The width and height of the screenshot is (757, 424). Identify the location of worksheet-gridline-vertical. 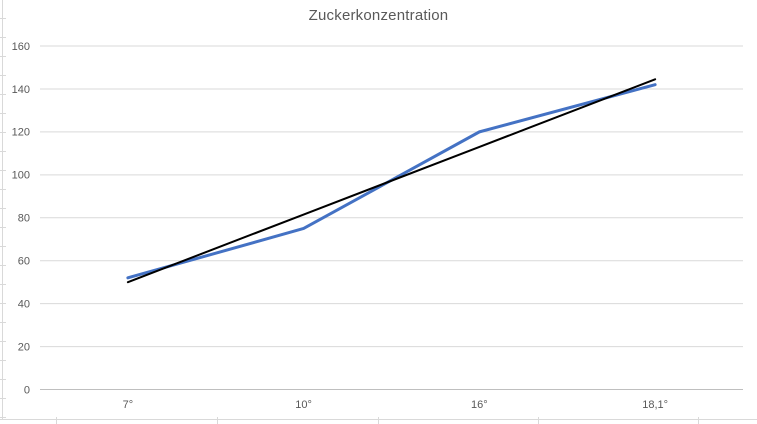
(2, 210).